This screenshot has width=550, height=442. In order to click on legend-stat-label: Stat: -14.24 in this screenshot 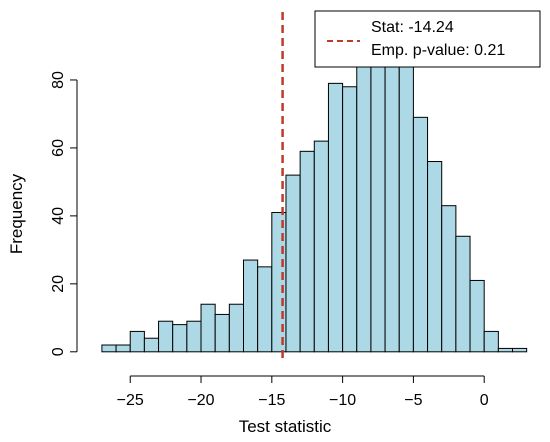, I will do `click(412, 27)`.